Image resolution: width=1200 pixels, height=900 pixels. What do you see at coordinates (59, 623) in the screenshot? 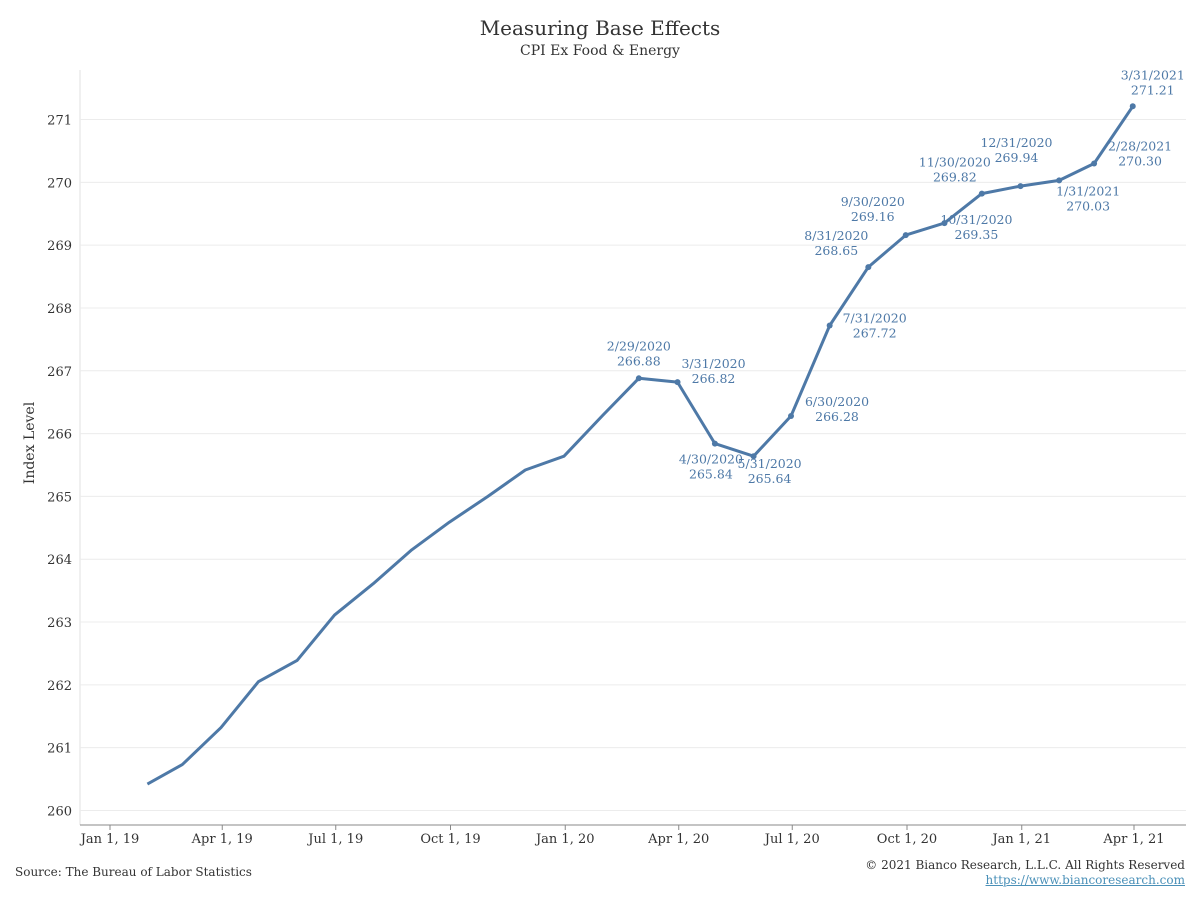
I see `y-tick-label: 263` at bounding box center [59, 623].